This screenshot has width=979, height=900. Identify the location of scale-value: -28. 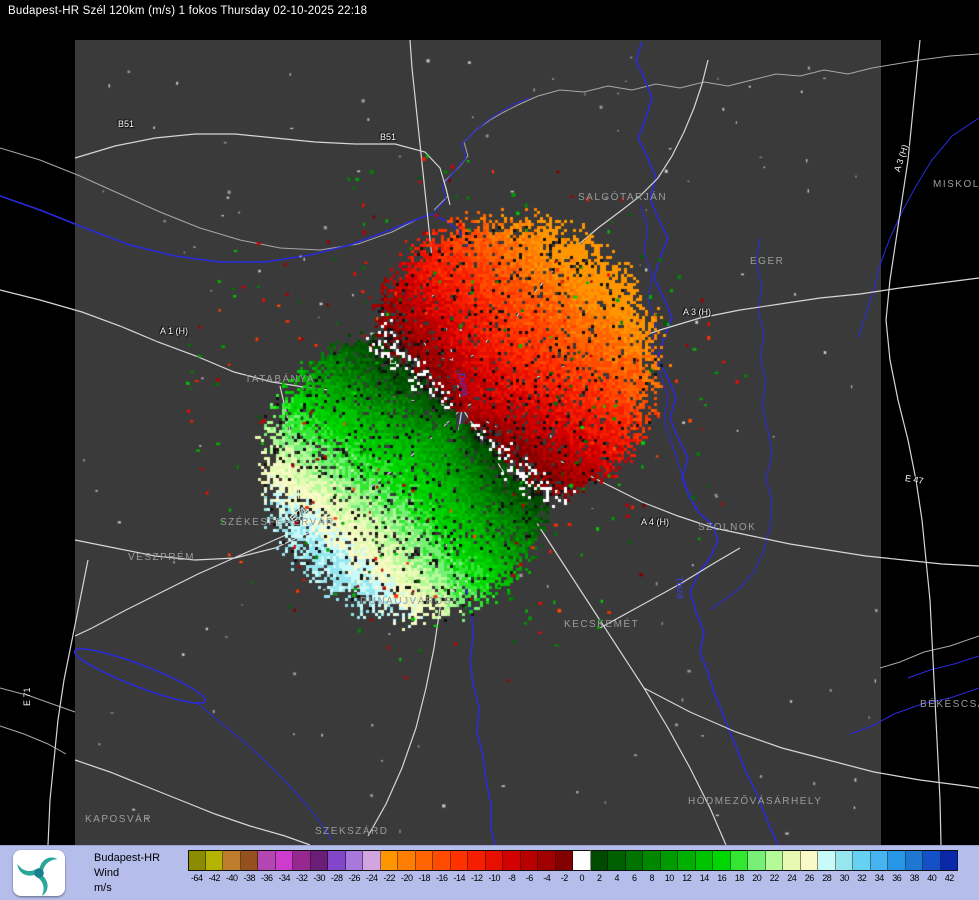
(336, 878).